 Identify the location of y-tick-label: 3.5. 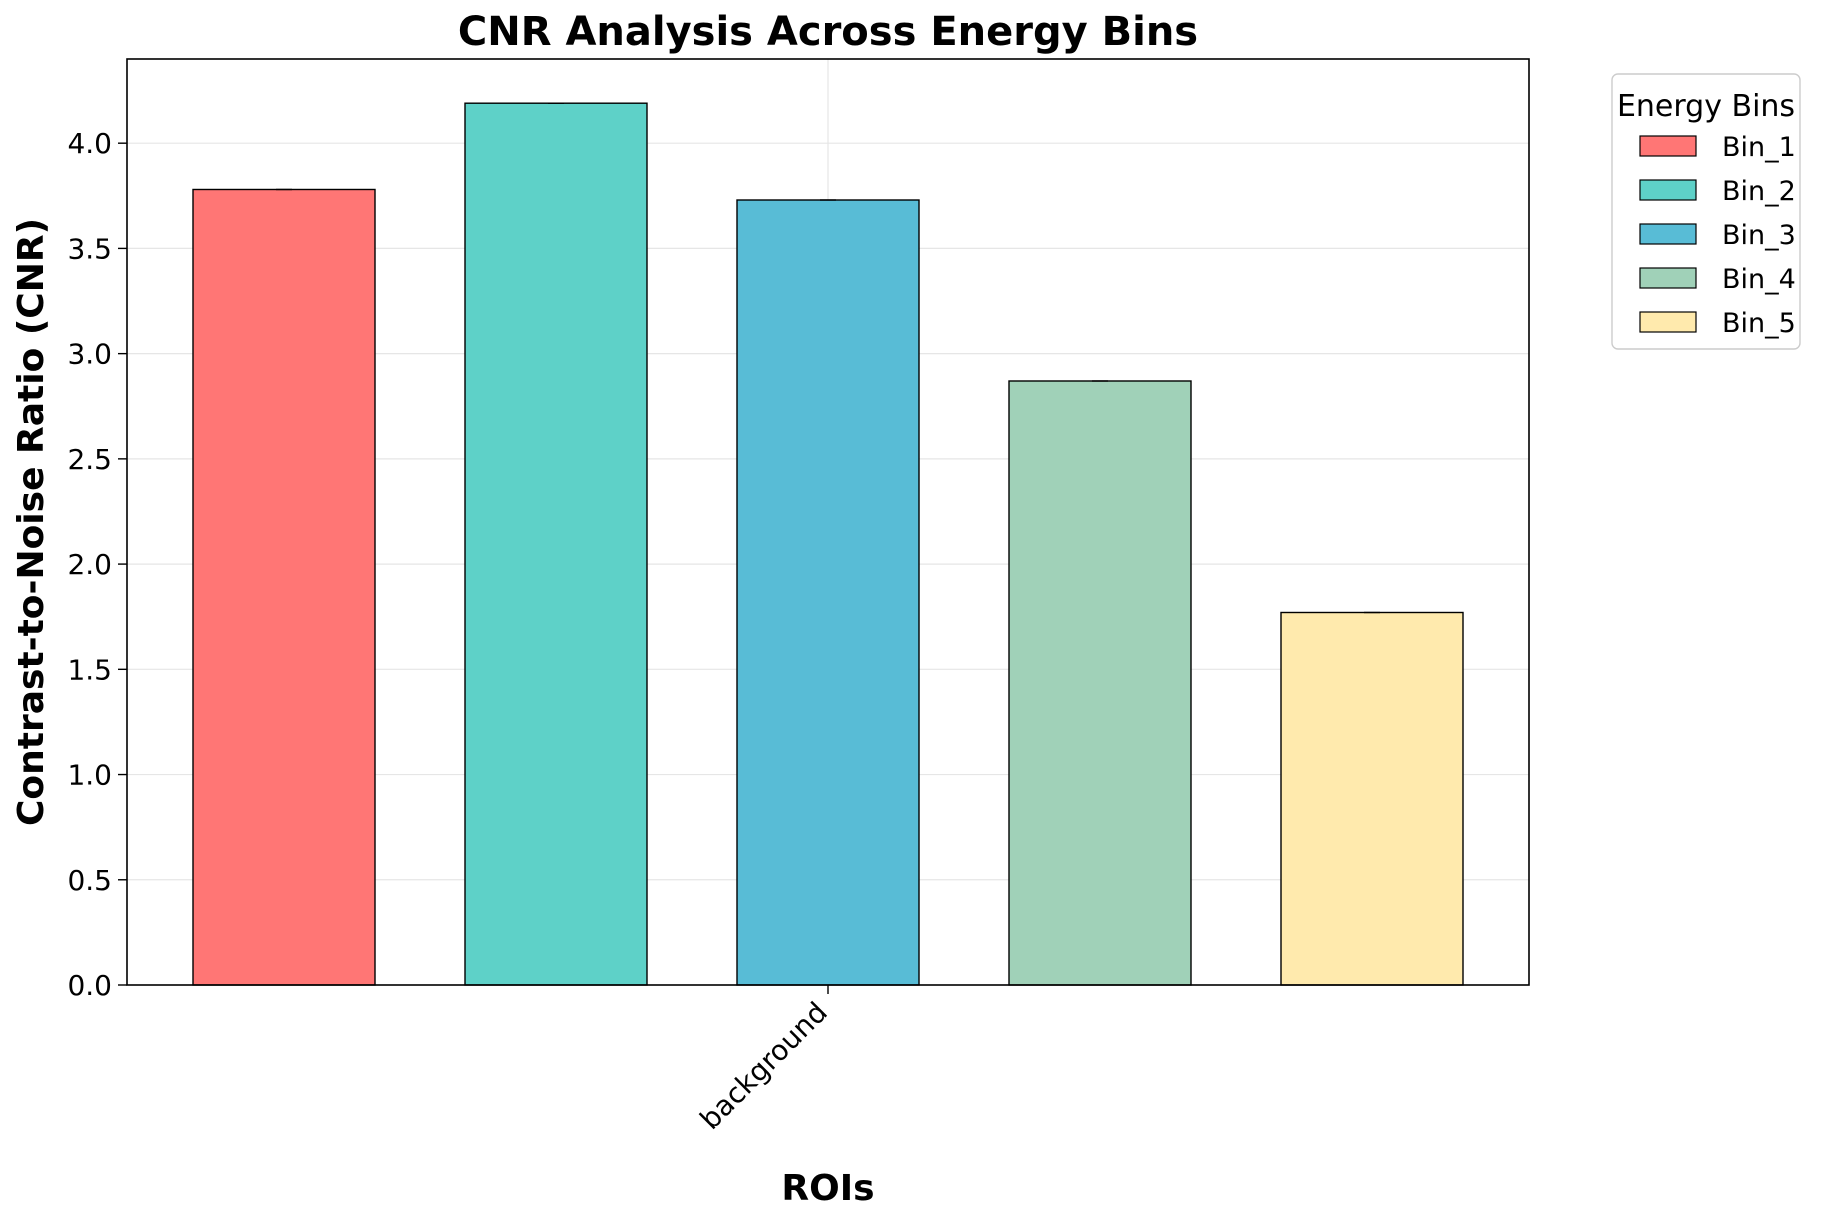
(89, 248).